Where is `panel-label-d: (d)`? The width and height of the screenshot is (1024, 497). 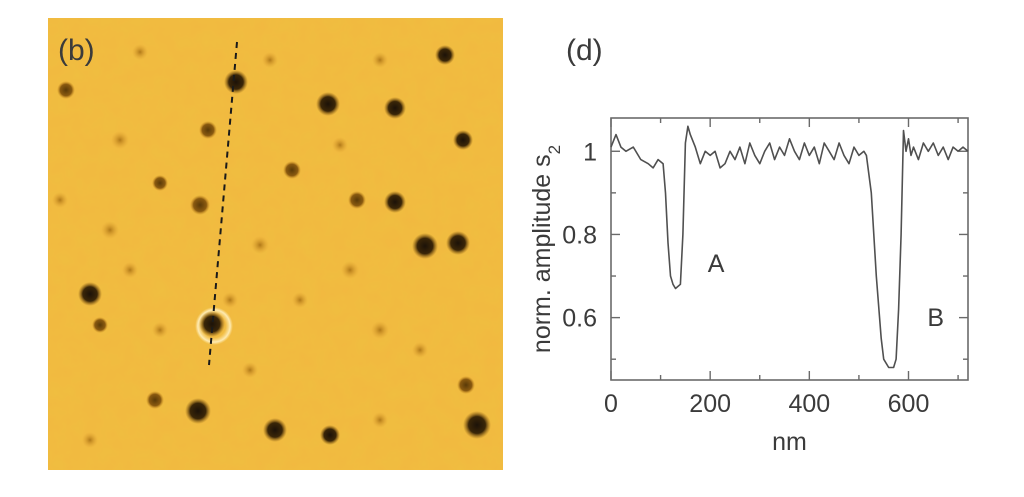 panel-label-d: (d) is located at coordinates (584, 50).